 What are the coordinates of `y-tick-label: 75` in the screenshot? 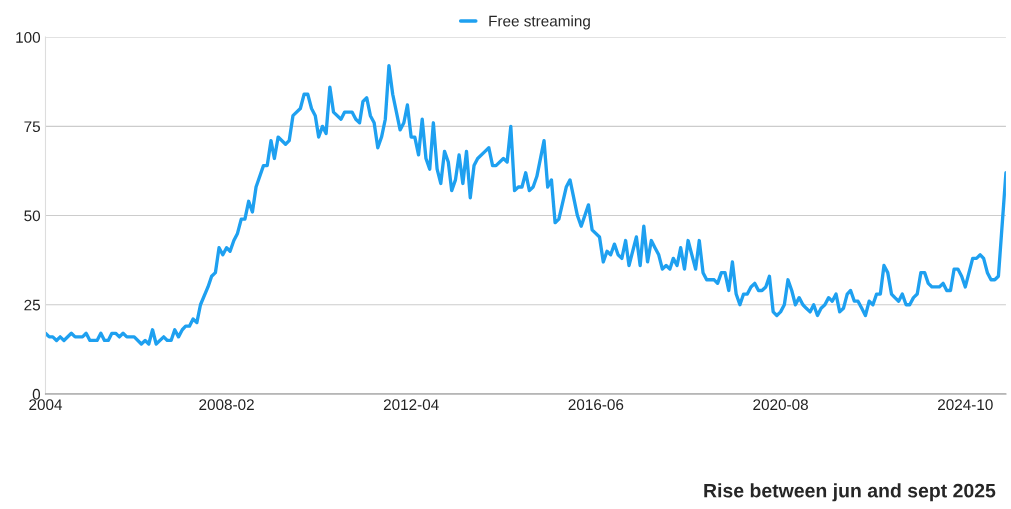 It's located at (32, 127).